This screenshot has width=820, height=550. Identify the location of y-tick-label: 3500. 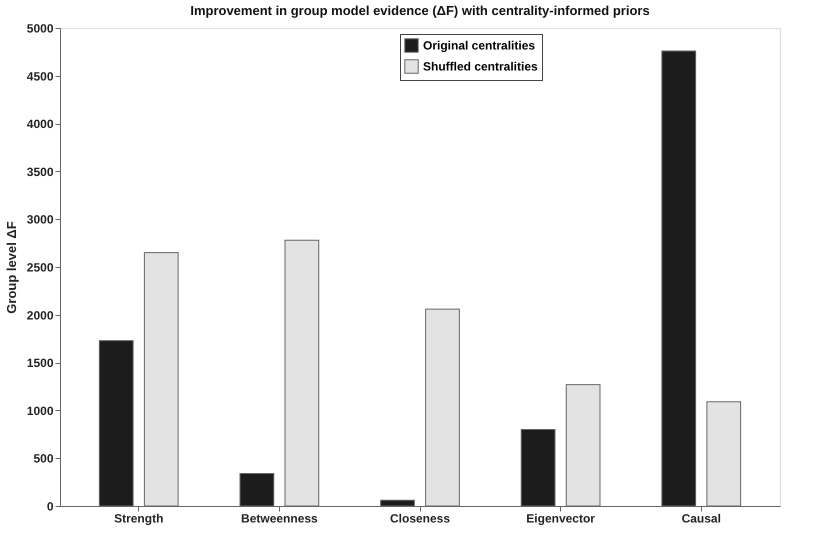
(40, 171).